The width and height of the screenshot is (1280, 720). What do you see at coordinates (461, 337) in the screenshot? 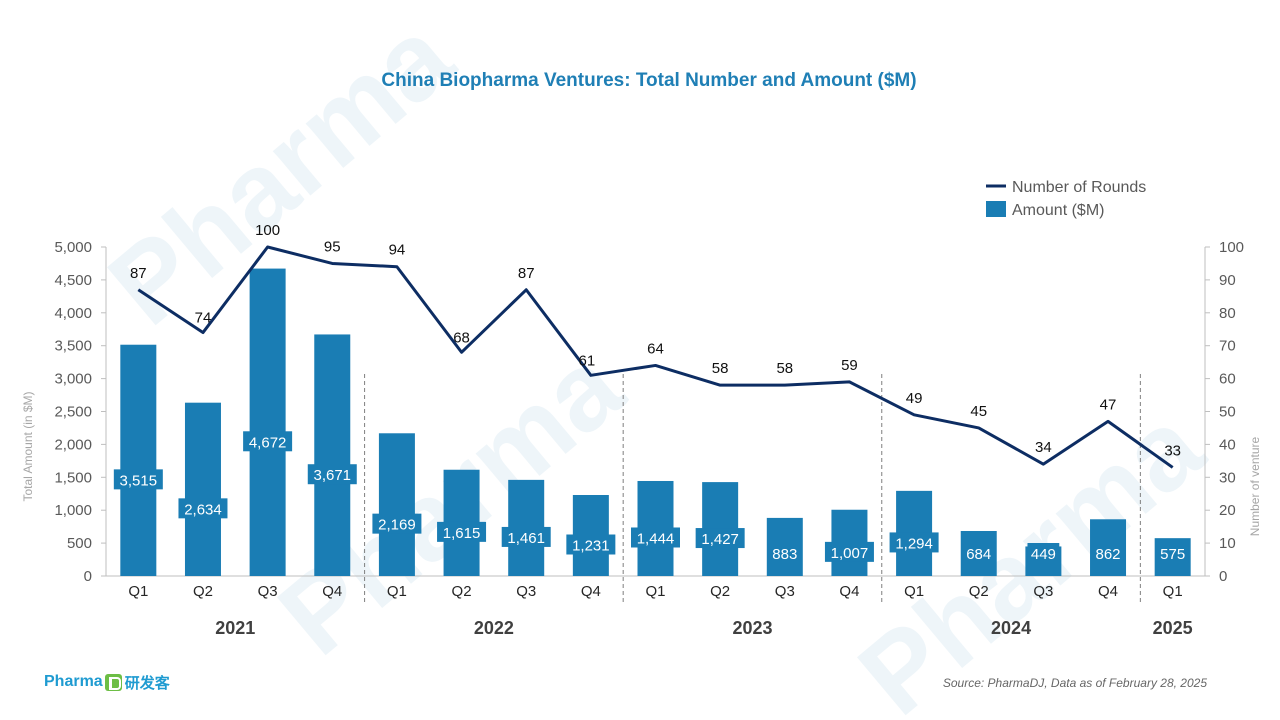
I see `line-data-label: 68` at bounding box center [461, 337].